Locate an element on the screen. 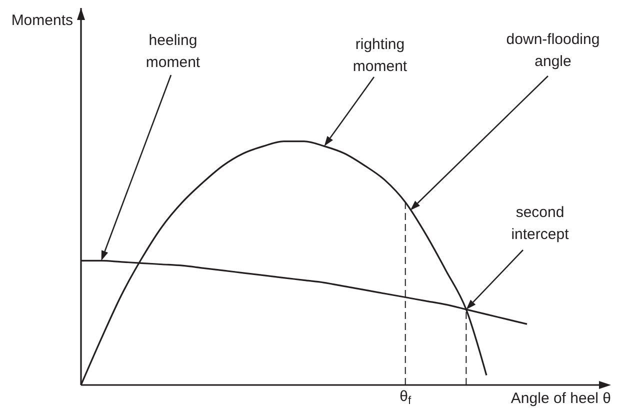 The image size is (619, 412). annotation: second intercept is located at coordinates (540, 223).